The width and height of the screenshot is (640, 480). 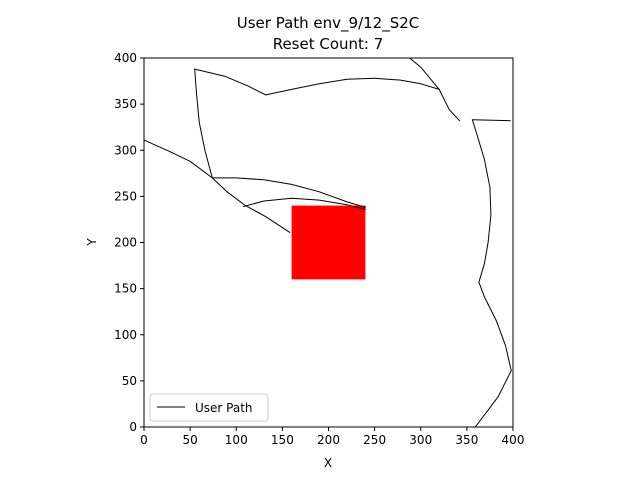 I want to click on x-tick-label: 300, so click(x=420, y=440).